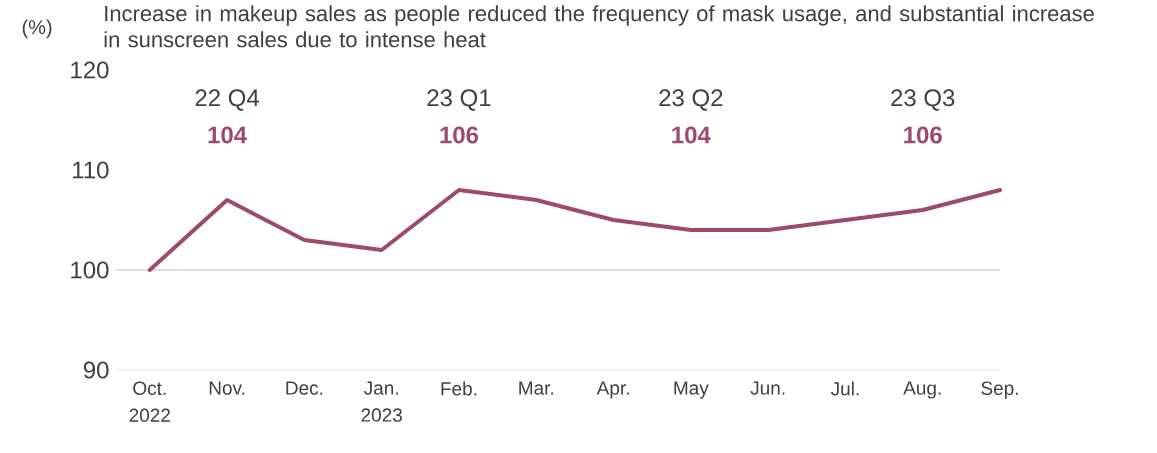 This screenshot has width=1157, height=453. Describe the element at coordinates (691, 100) in the screenshot. I see `annotation: 23 Q2` at that location.